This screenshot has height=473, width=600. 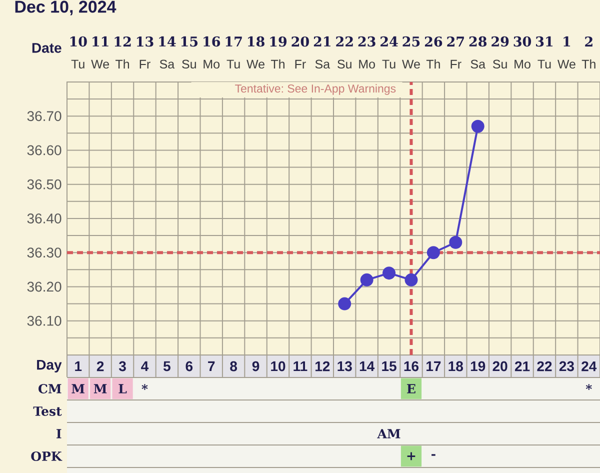 What do you see at coordinates (47, 411) in the screenshot?
I see `category-label: Test` at bounding box center [47, 411].